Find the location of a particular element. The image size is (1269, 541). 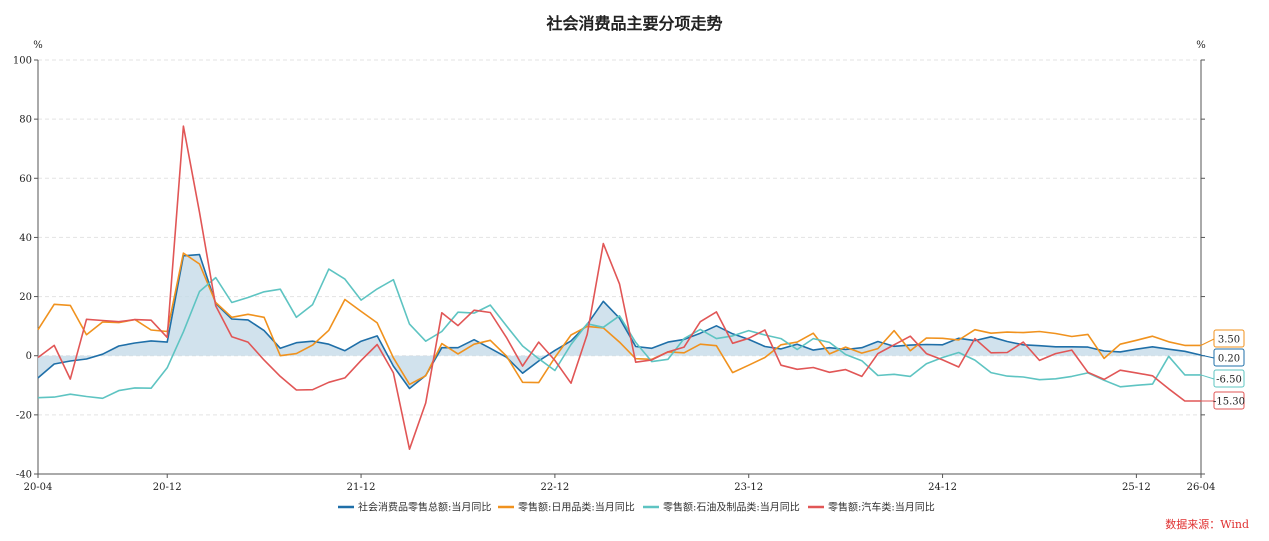

end-label-text: 0.20 is located at coordinates (1229, 359).